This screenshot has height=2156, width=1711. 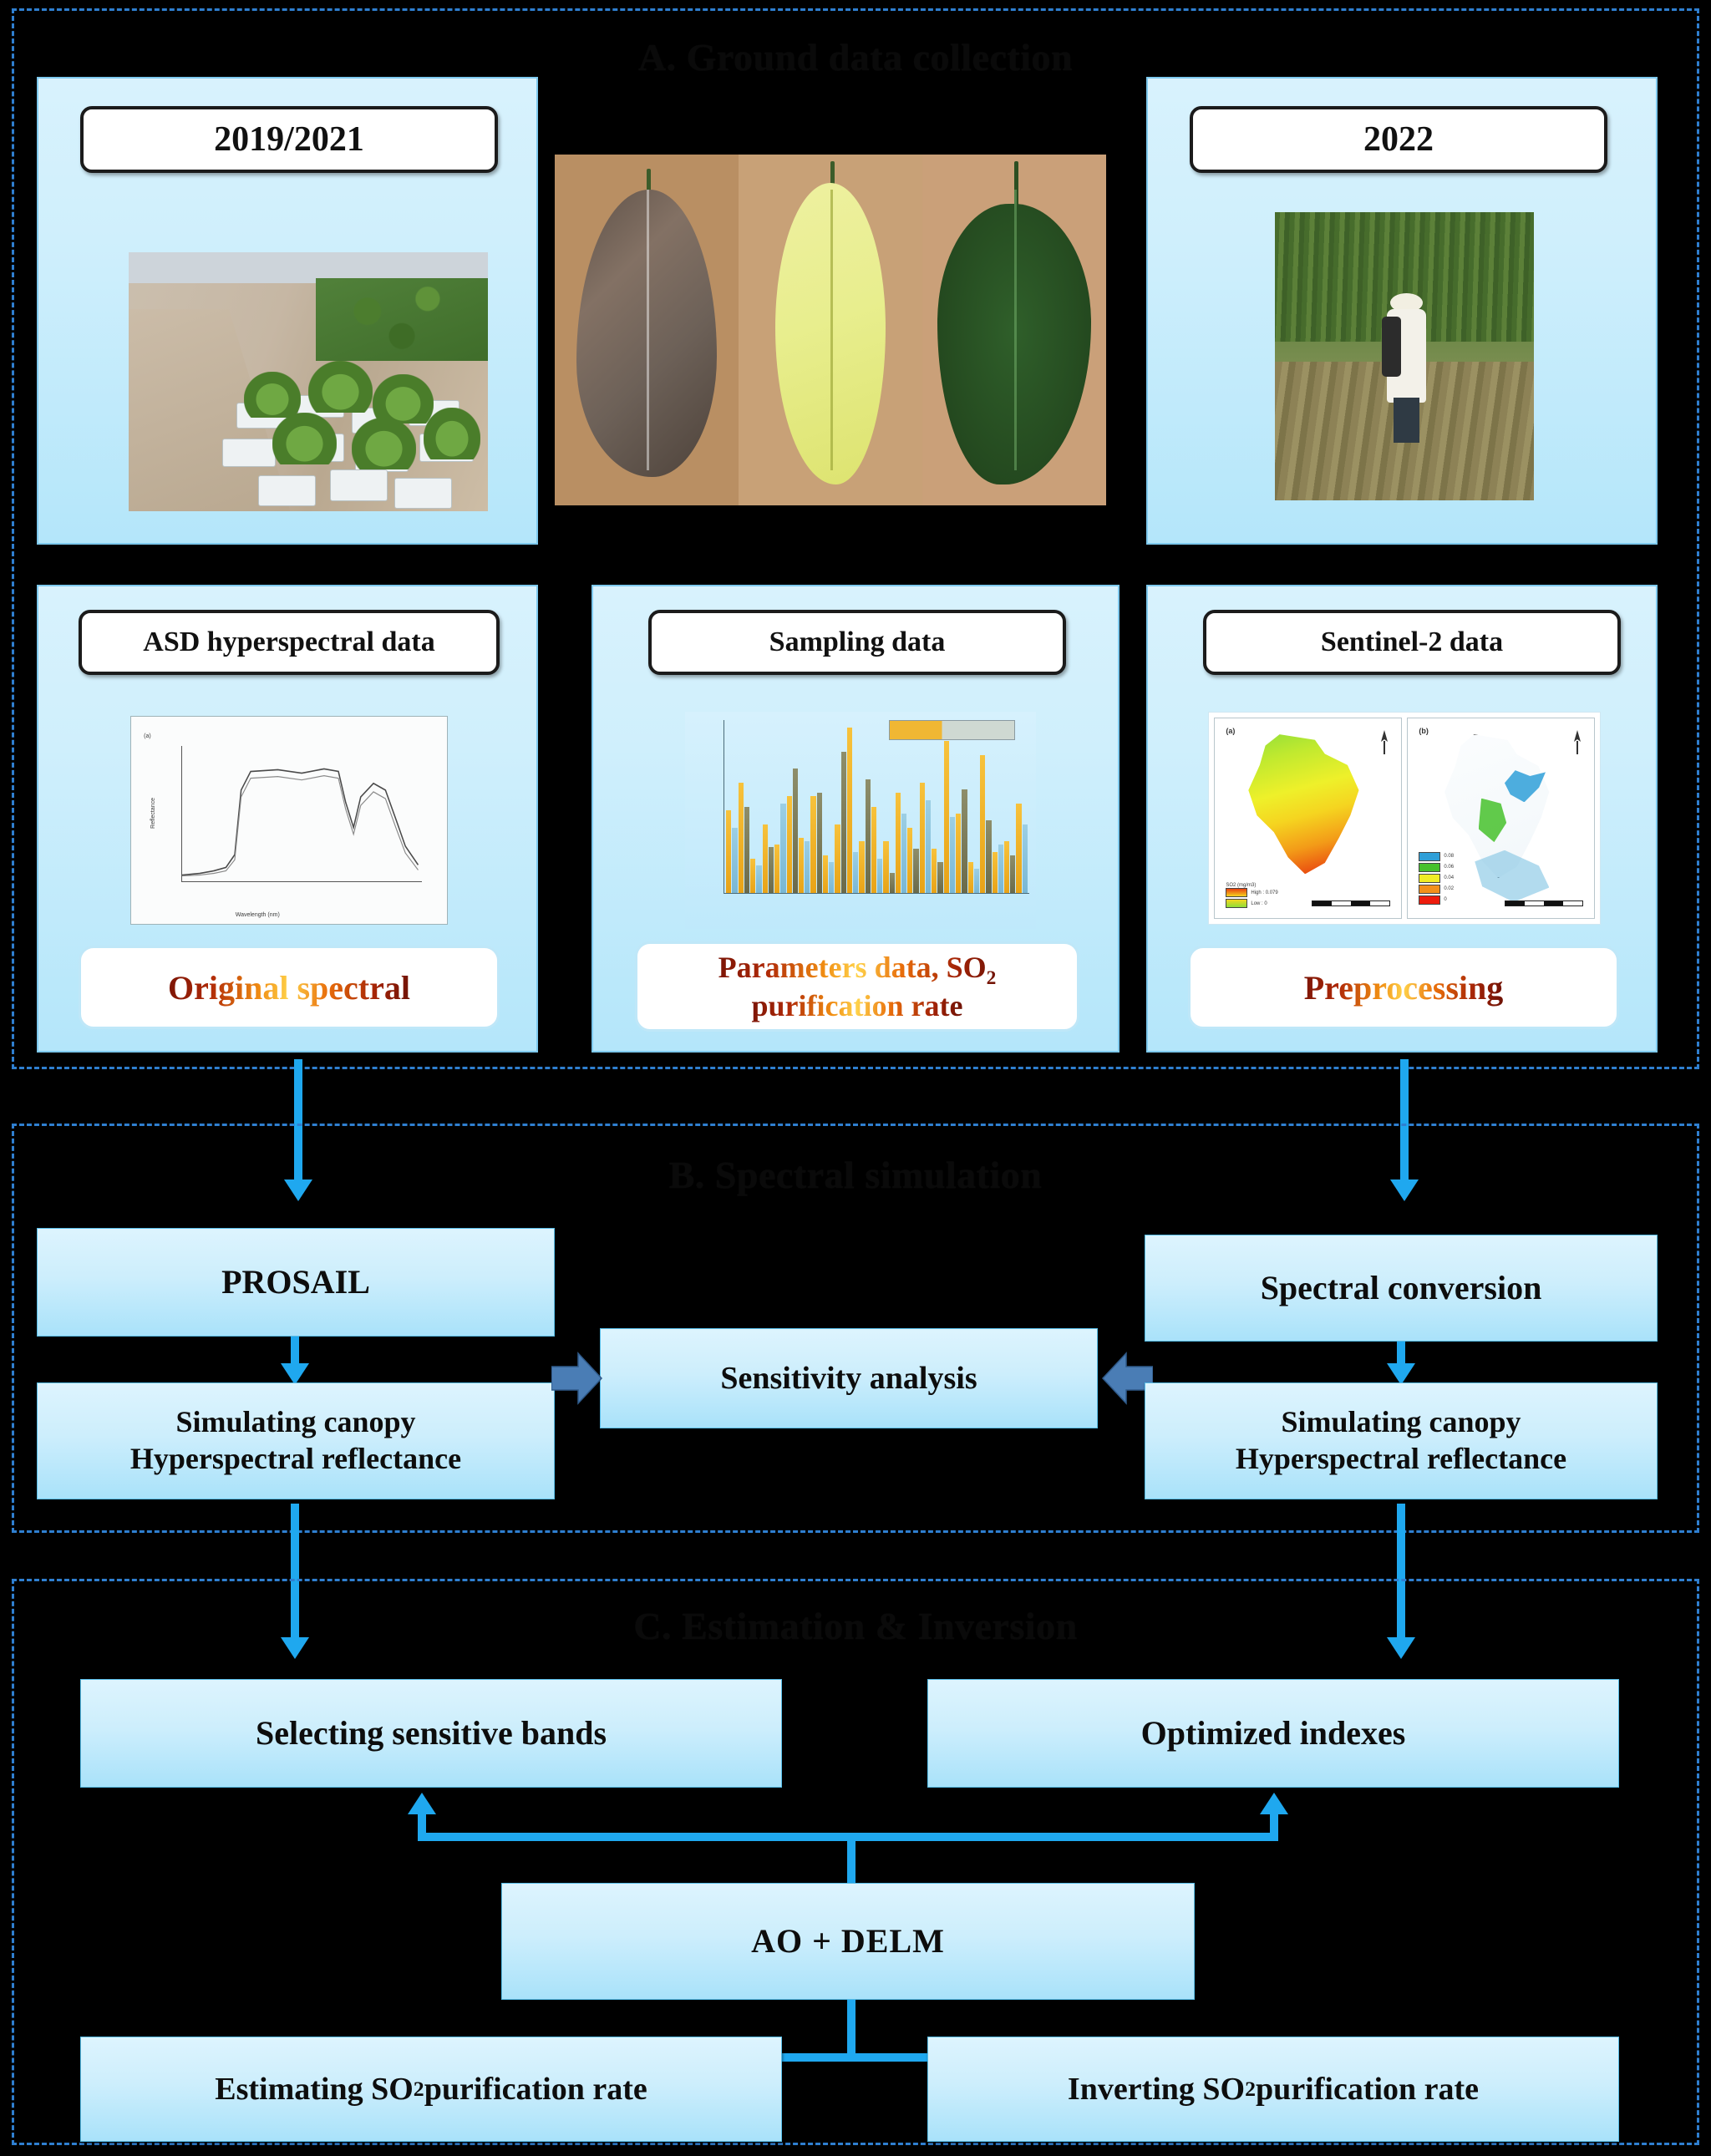 What do you see at coordinates (1264, 892) in the screenshot?
I see `map-left-legend-high: High : 0.079` at bounding box center [1264, 892].